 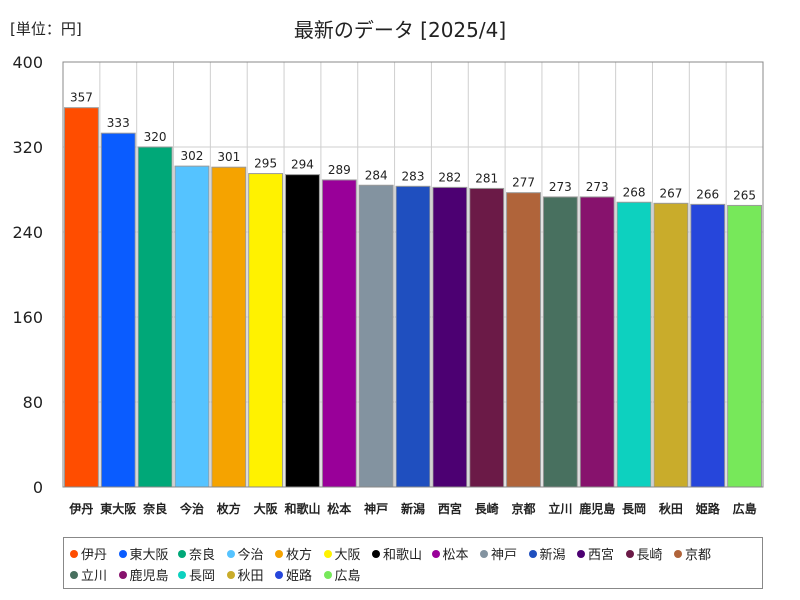 I want to click on data-label: 302, so click(x=191, y=156).